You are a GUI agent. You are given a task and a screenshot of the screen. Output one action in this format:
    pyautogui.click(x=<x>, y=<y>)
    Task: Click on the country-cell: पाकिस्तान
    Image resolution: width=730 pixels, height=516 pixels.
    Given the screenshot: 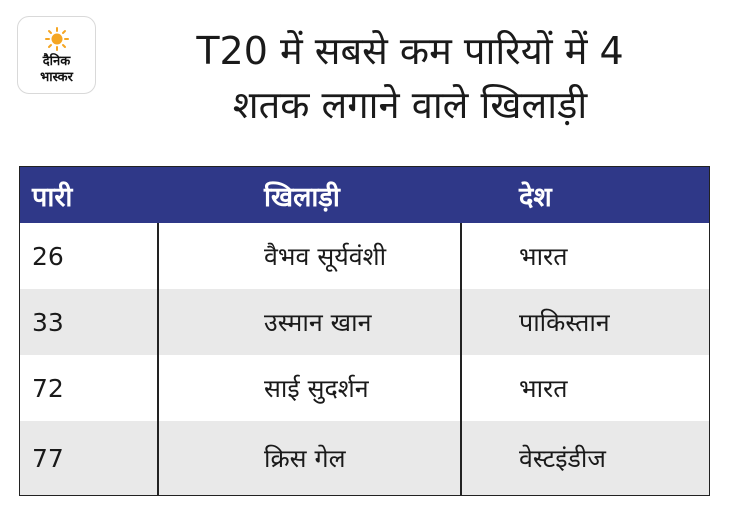 What is the action you would take?
    pyautogui.click(x=564, y=322)
    